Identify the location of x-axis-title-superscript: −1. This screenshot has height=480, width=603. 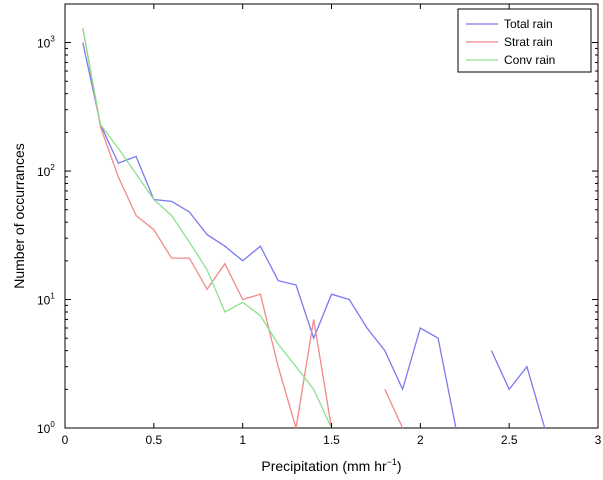
(392, 462).